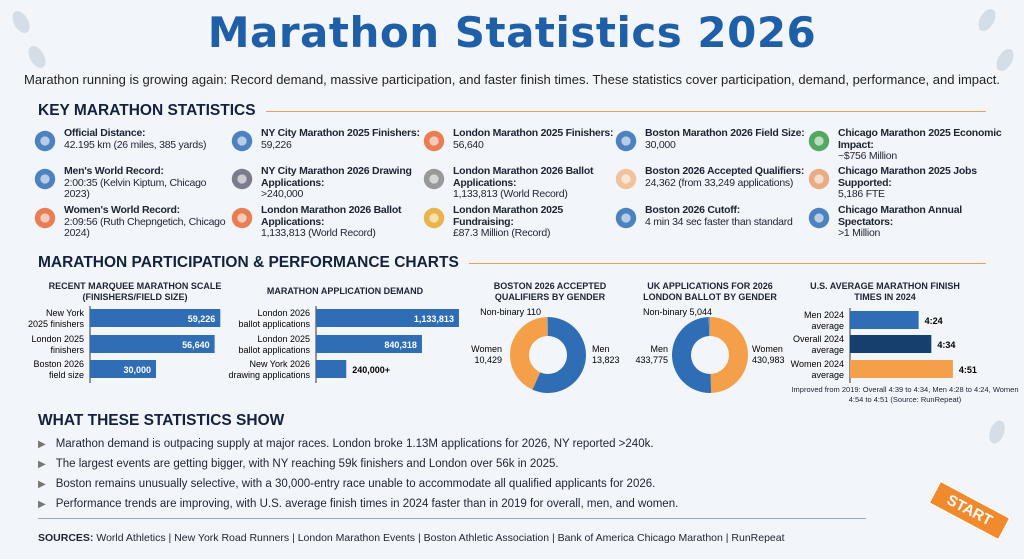  Describe the element at coordinates (533, 133) in the screenshot. I see `stat-label: London Marathon 2025 Finishers:` at that location.